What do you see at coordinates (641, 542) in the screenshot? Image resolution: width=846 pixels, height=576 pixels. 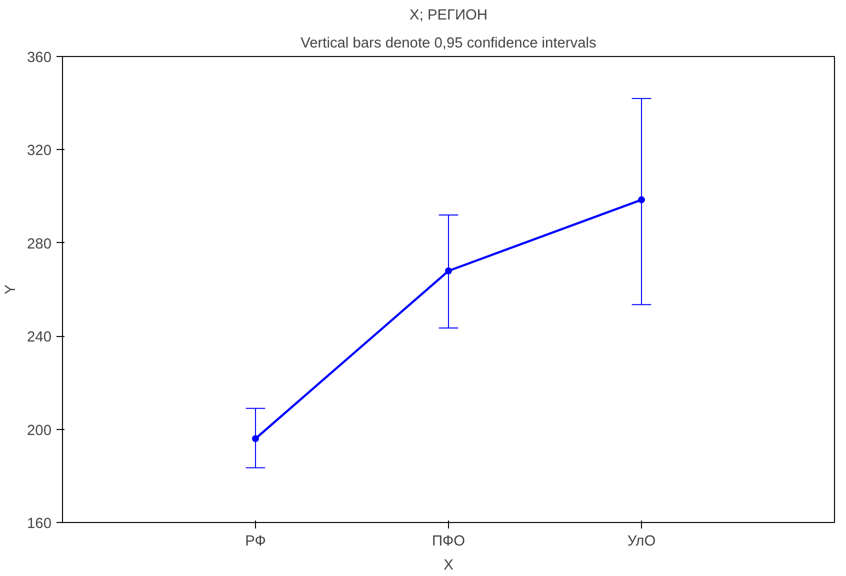 I see `x-tick-label: УлО` at bounding box center [641, 542].